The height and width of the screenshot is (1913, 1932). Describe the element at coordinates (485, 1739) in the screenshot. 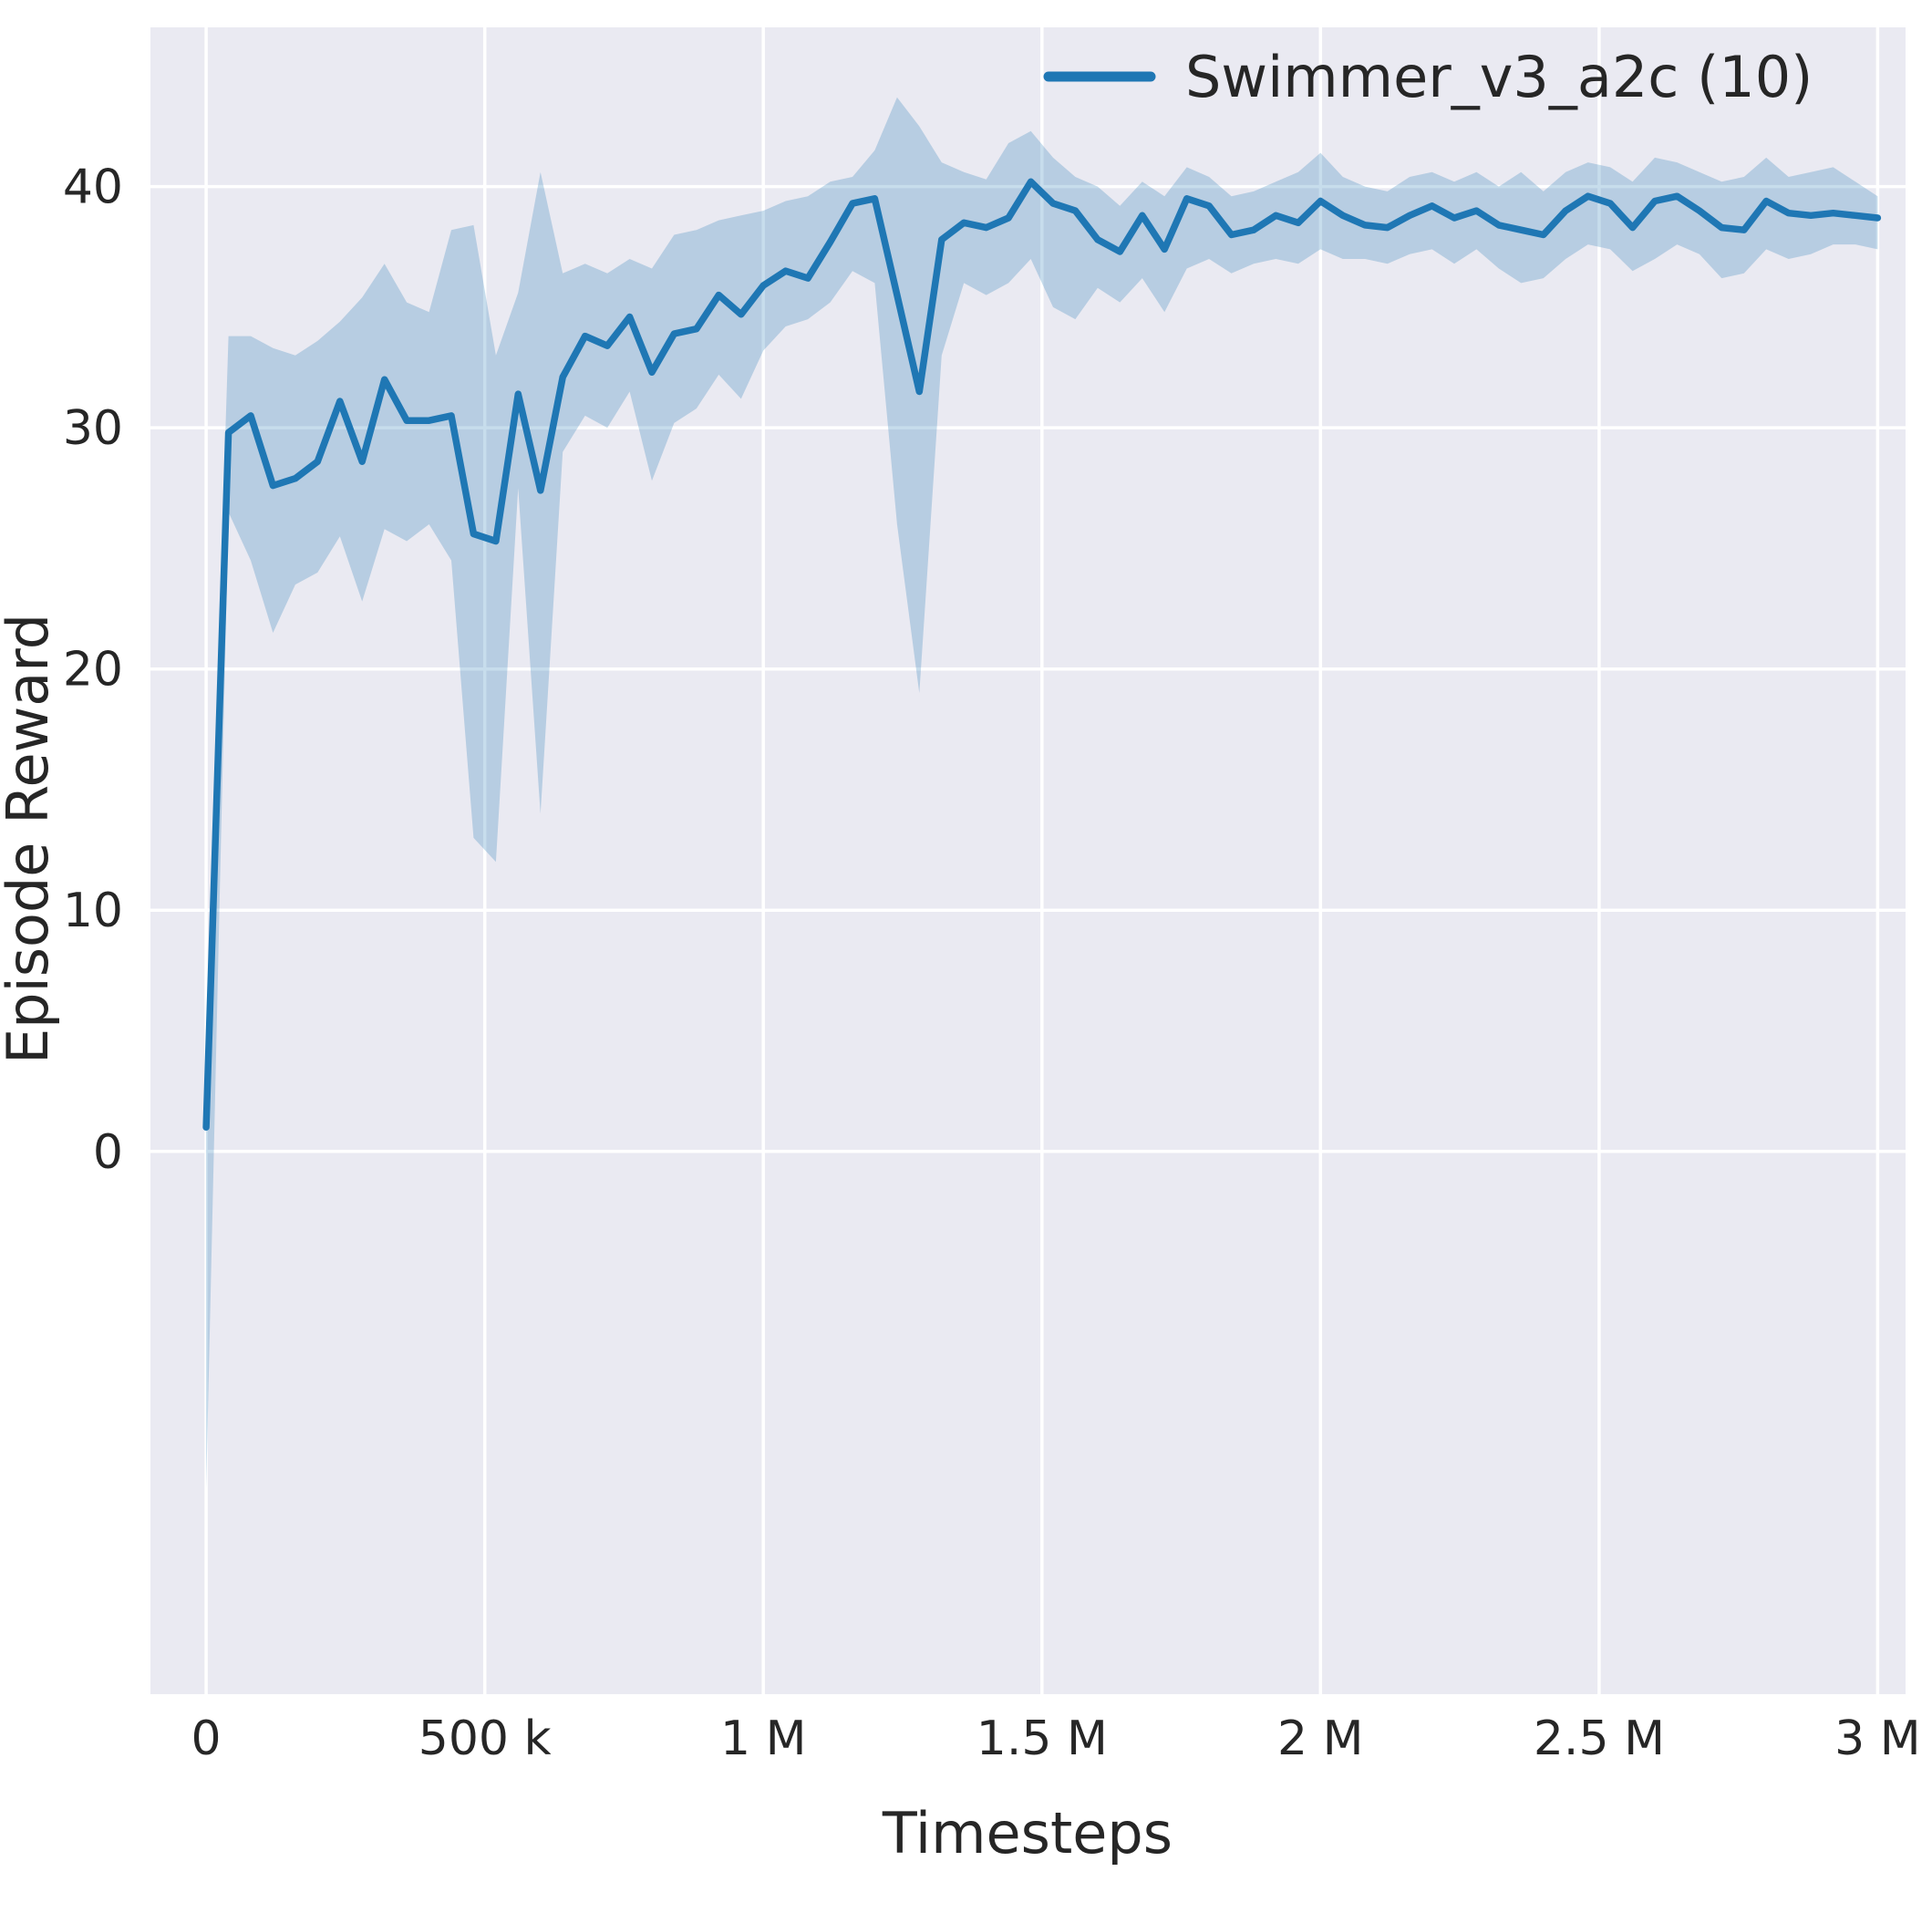

I see `x-tick-label: 500 k` at that location.